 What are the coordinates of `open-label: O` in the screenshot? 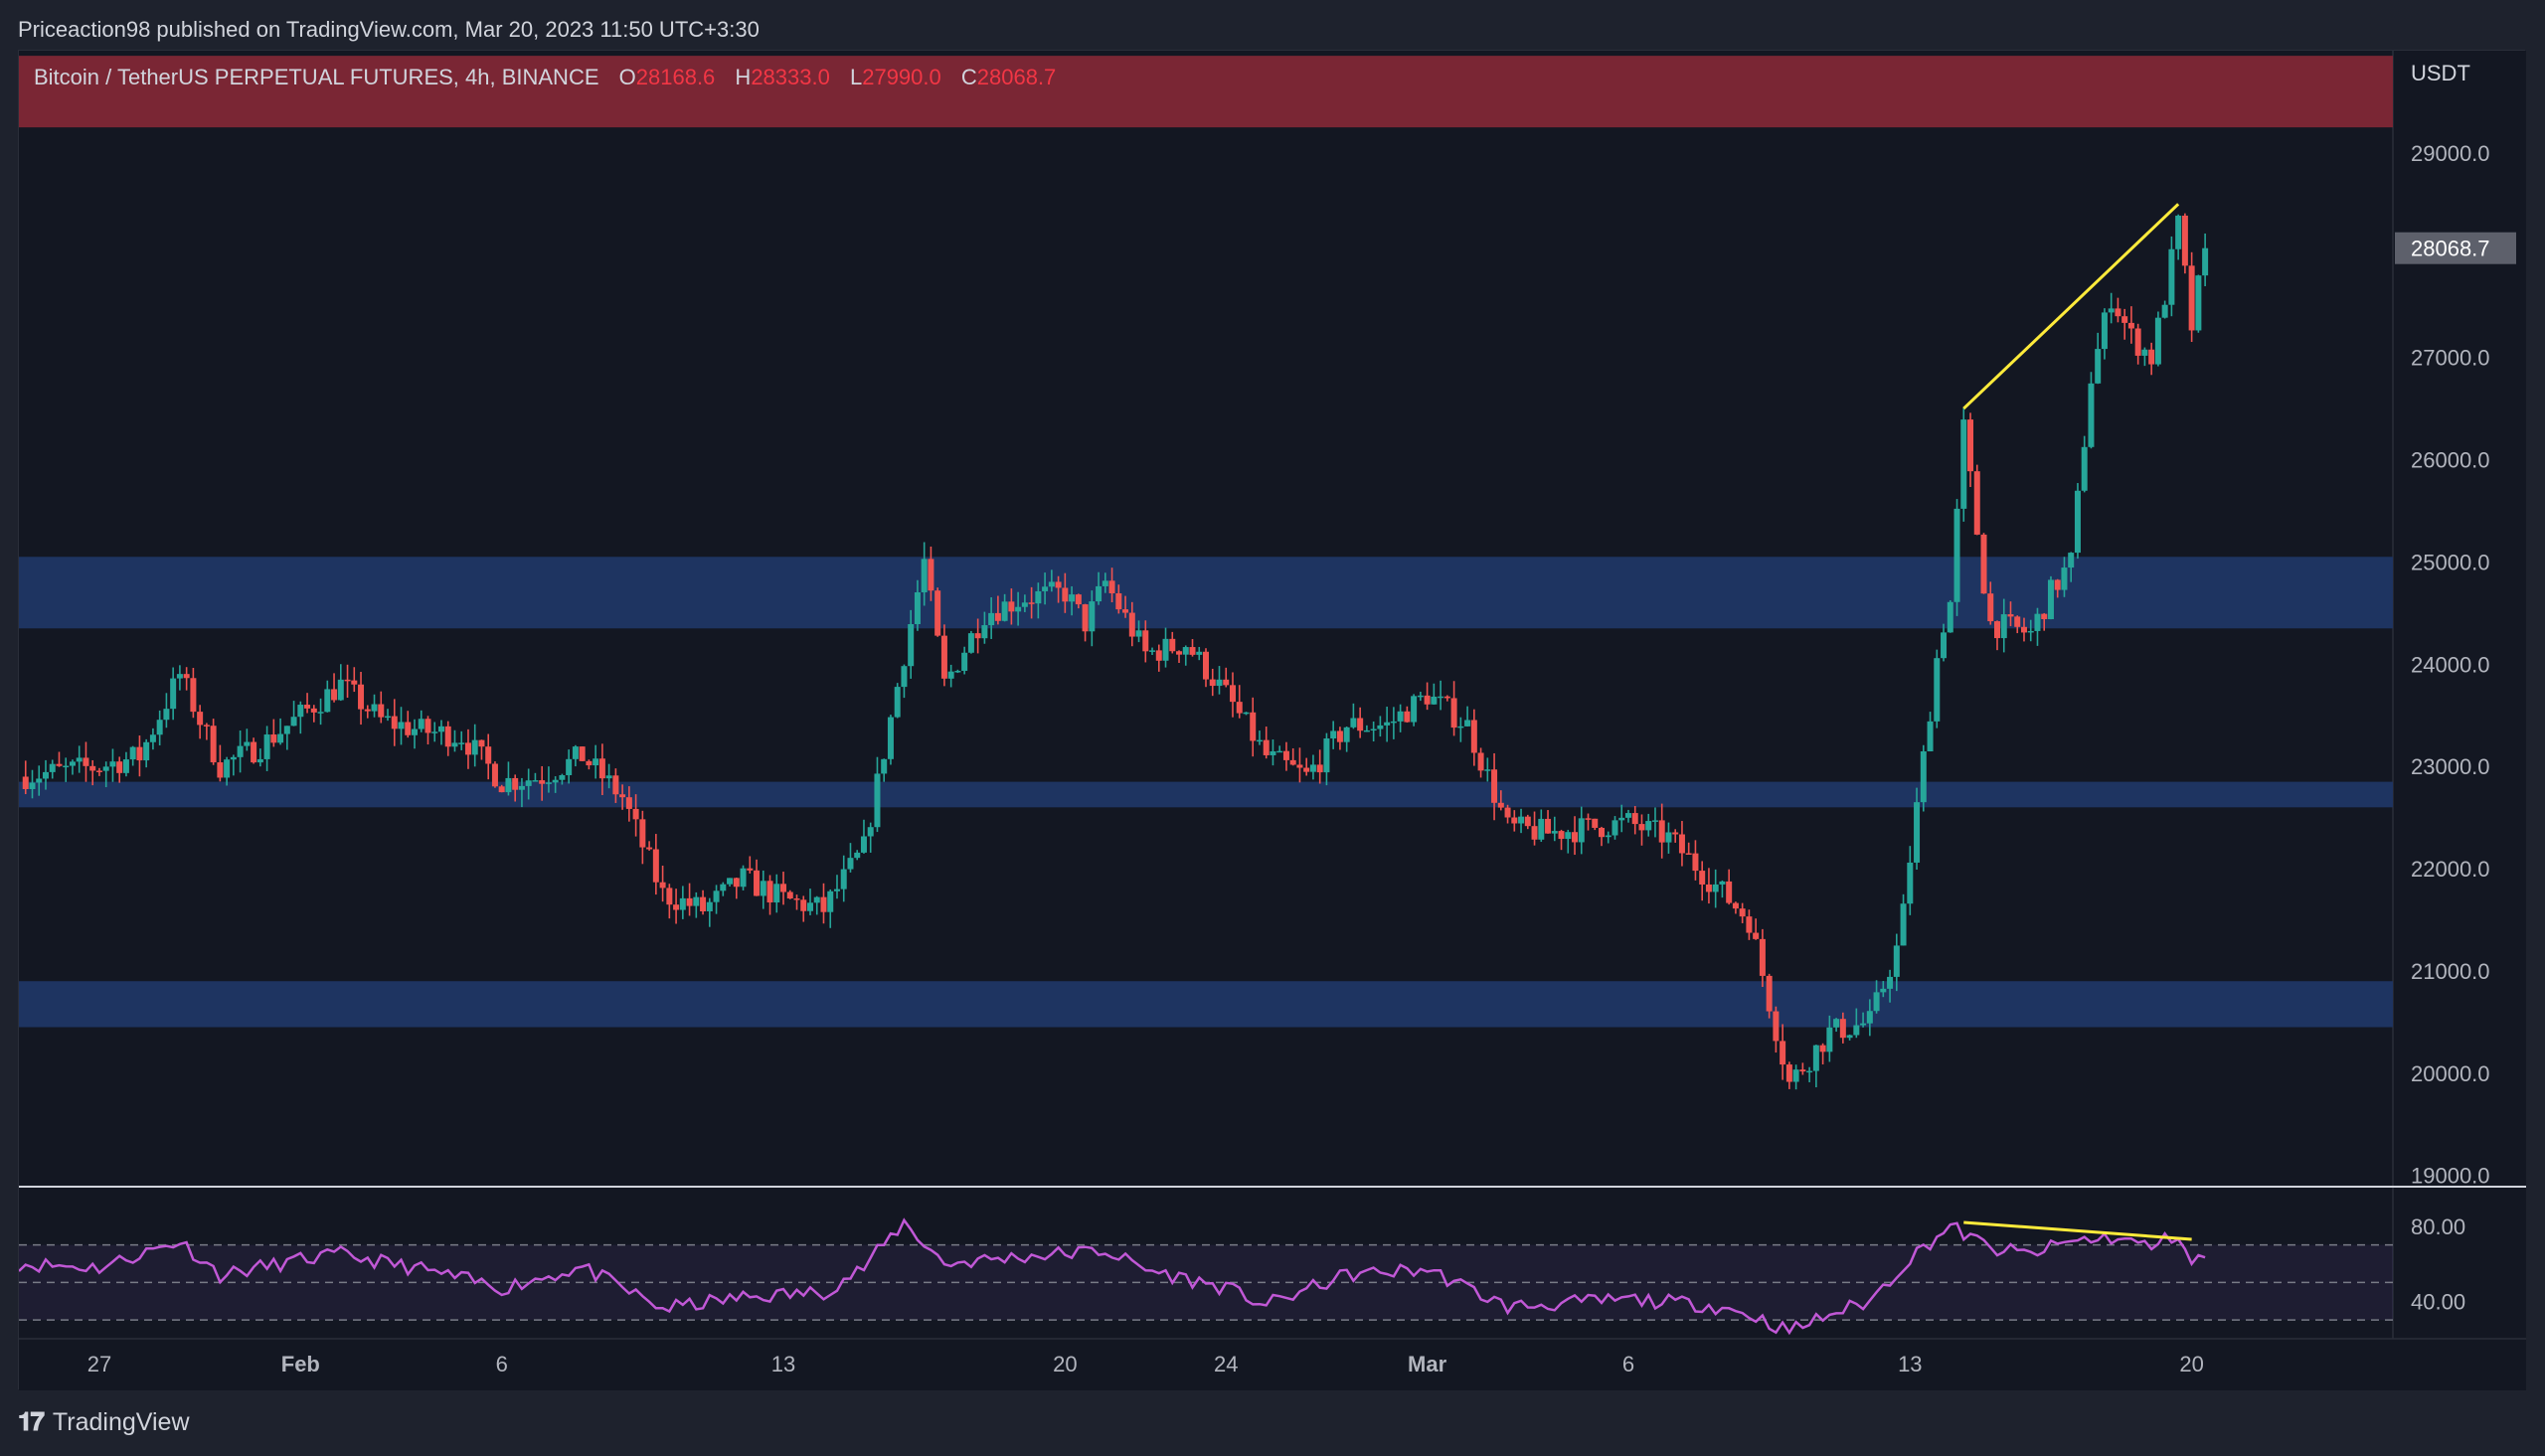 It's located at (627, 77).